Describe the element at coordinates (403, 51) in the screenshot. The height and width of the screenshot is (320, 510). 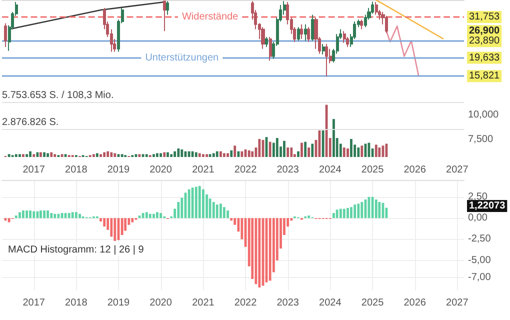
I see `line-series` at that location.